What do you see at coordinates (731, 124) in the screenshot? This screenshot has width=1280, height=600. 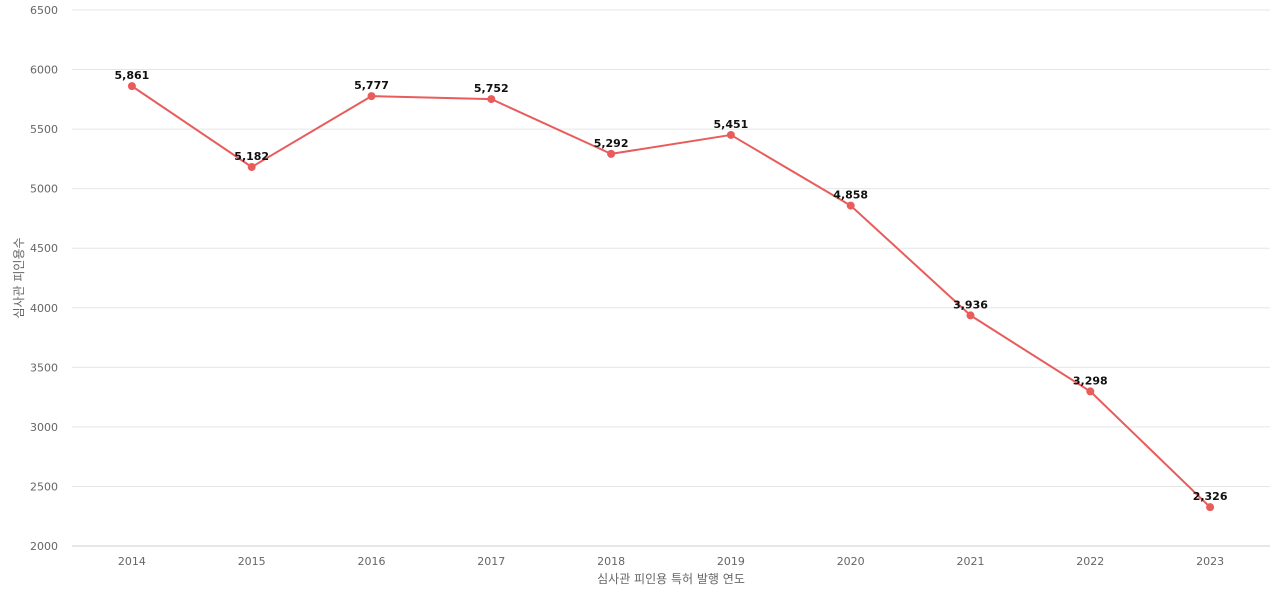 I see `data-label-2019: 5,451` at bounding box center [731, 124].